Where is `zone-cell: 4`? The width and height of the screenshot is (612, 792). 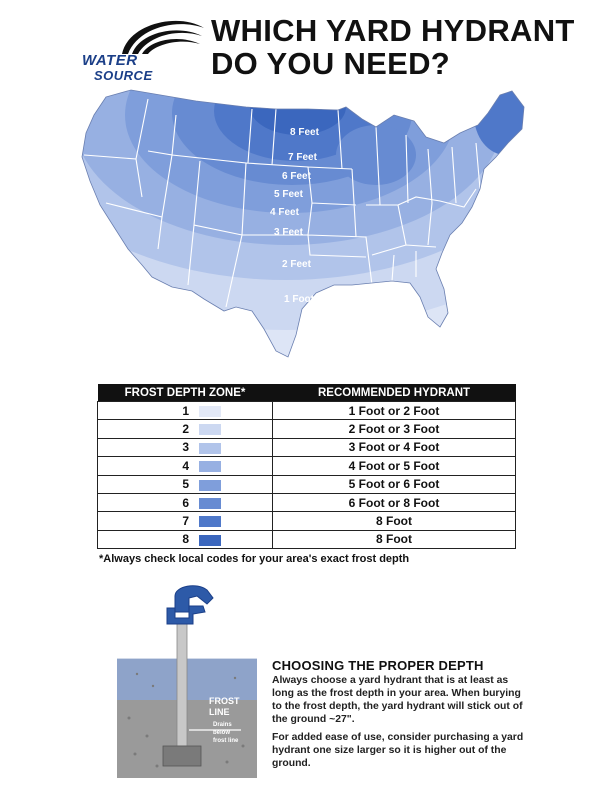 zone-cell: 4 is located at coordinates (185, 466).